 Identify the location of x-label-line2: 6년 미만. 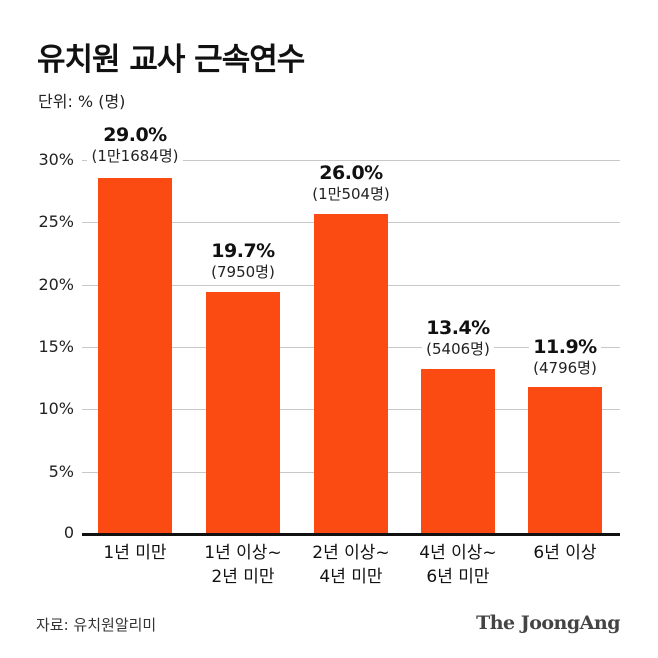
(458, 577).